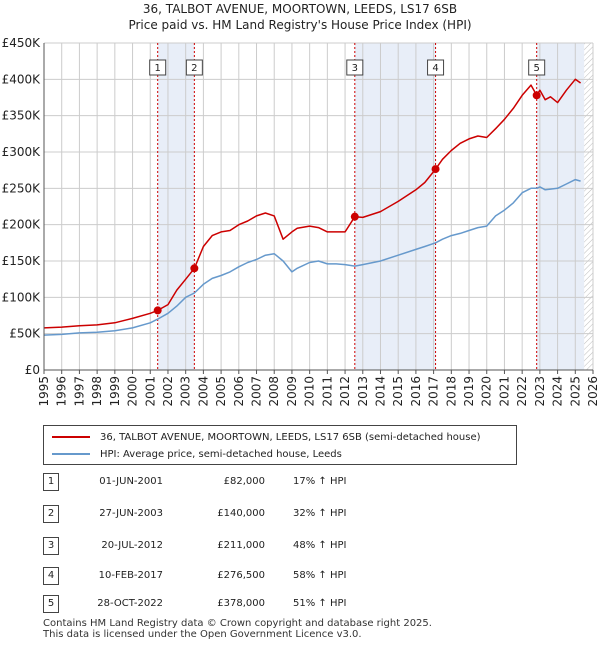 This screenshot has height=650, width=600. What do you see at coordinates (130, 575) in the screenshot?
I see `sale-date: 10-FEB-2017` at bounding box center [130, 575].